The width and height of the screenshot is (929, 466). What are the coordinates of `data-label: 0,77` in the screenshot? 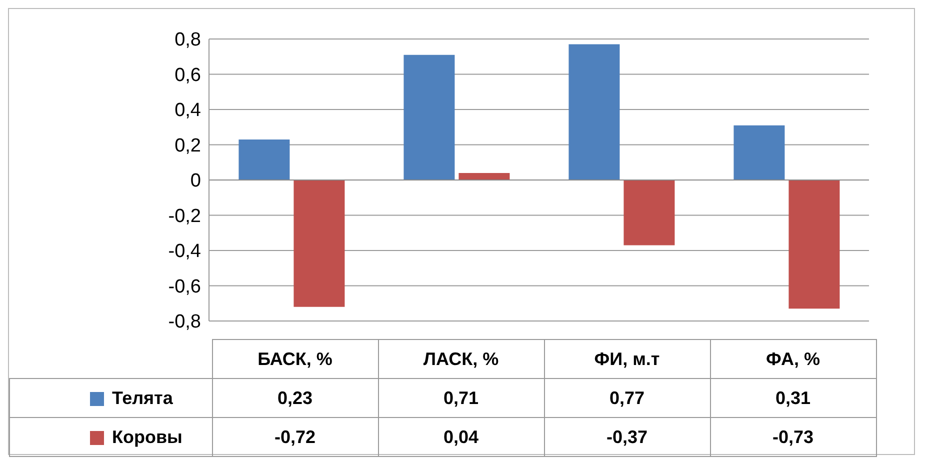 It's located at (627, 398).